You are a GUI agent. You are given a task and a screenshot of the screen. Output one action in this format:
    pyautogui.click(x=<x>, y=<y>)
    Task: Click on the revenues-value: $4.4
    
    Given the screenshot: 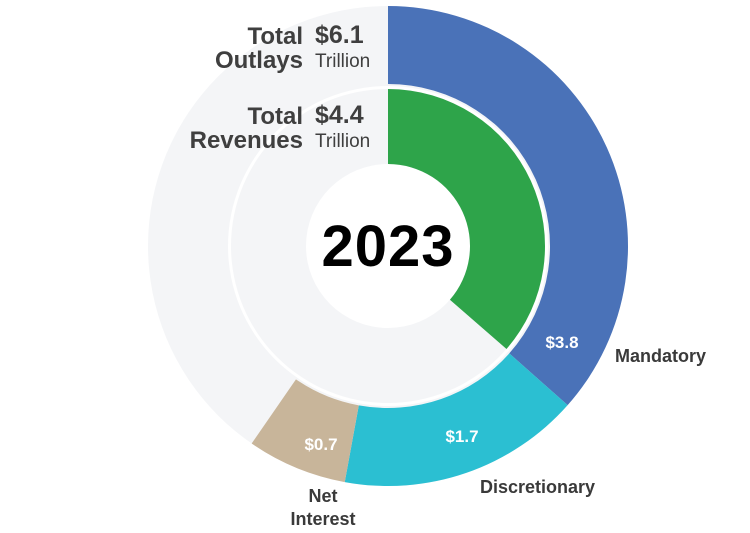 What is the action you would take?
    pyautogui.click(x=339, y=115)
    